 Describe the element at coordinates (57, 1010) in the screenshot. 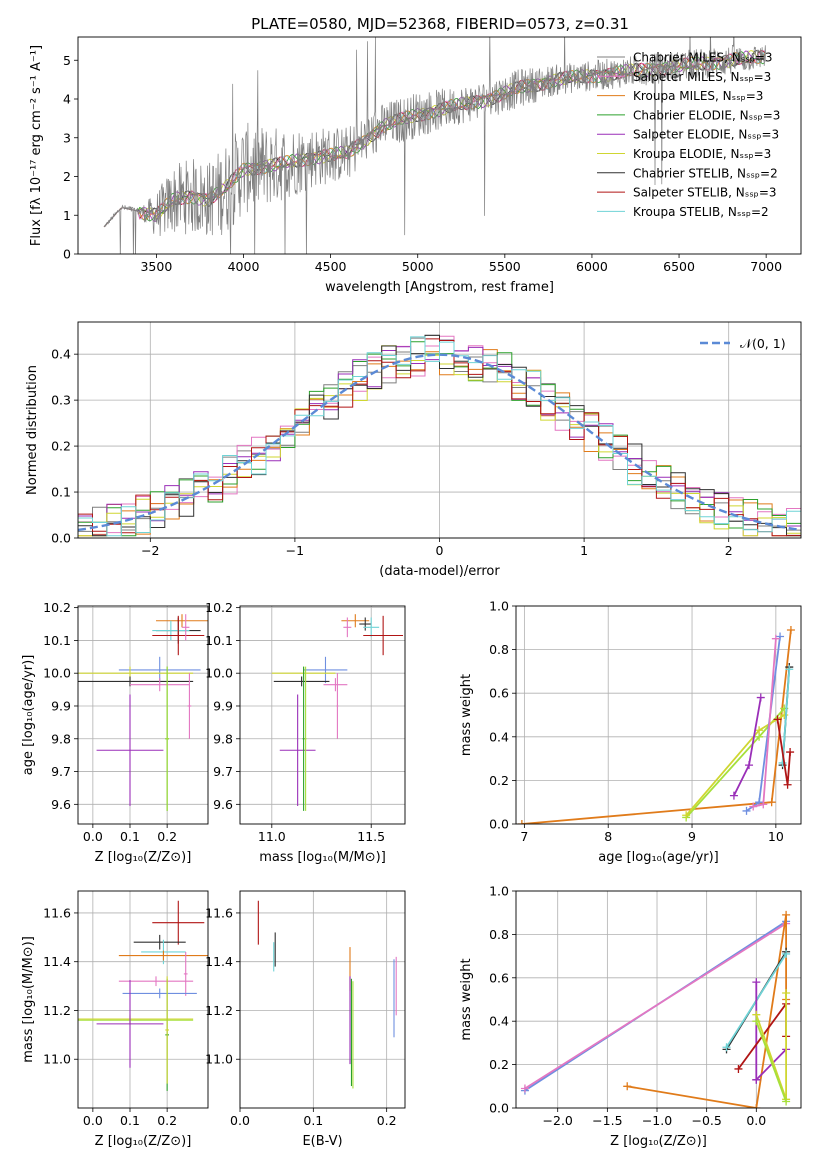

I see `y-tick-label: 11.2` at that location.